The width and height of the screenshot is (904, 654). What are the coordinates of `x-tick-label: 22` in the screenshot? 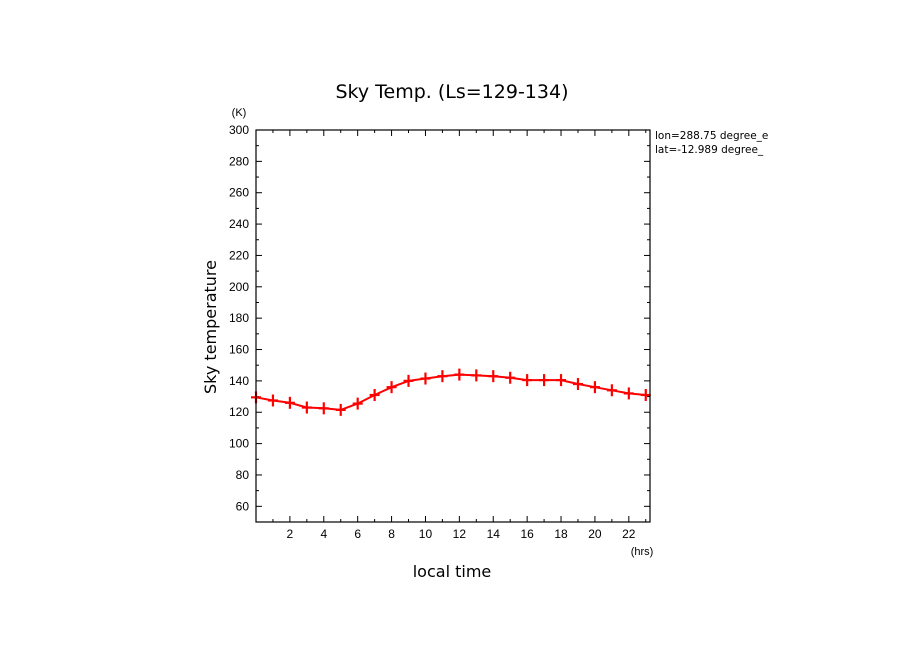 It's located at (629, 534).